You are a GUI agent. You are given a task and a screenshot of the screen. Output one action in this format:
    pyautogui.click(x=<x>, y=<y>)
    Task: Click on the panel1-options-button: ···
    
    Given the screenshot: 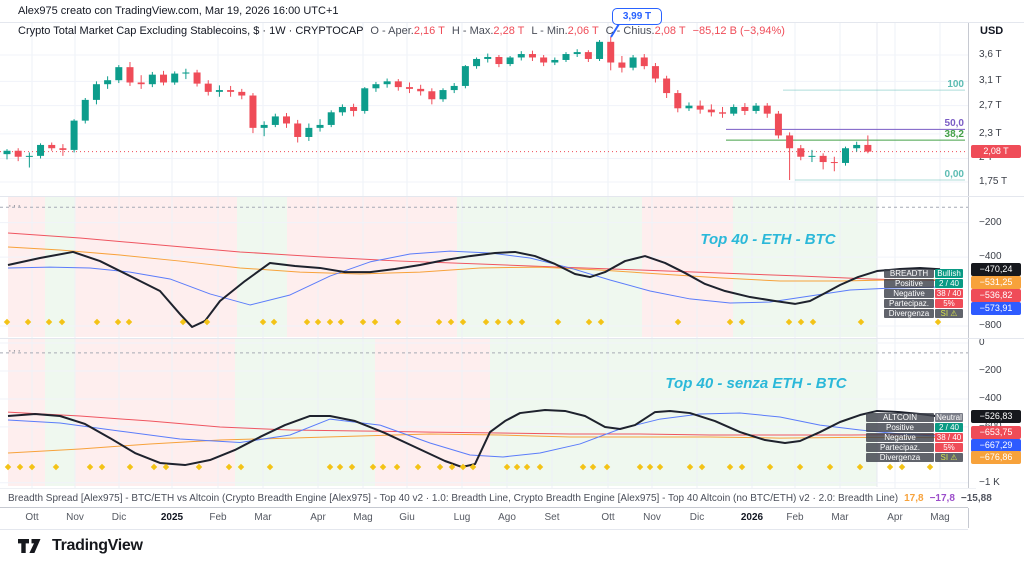 What is the action you would take?
    pyautogui.click(x=15, y=206)
    